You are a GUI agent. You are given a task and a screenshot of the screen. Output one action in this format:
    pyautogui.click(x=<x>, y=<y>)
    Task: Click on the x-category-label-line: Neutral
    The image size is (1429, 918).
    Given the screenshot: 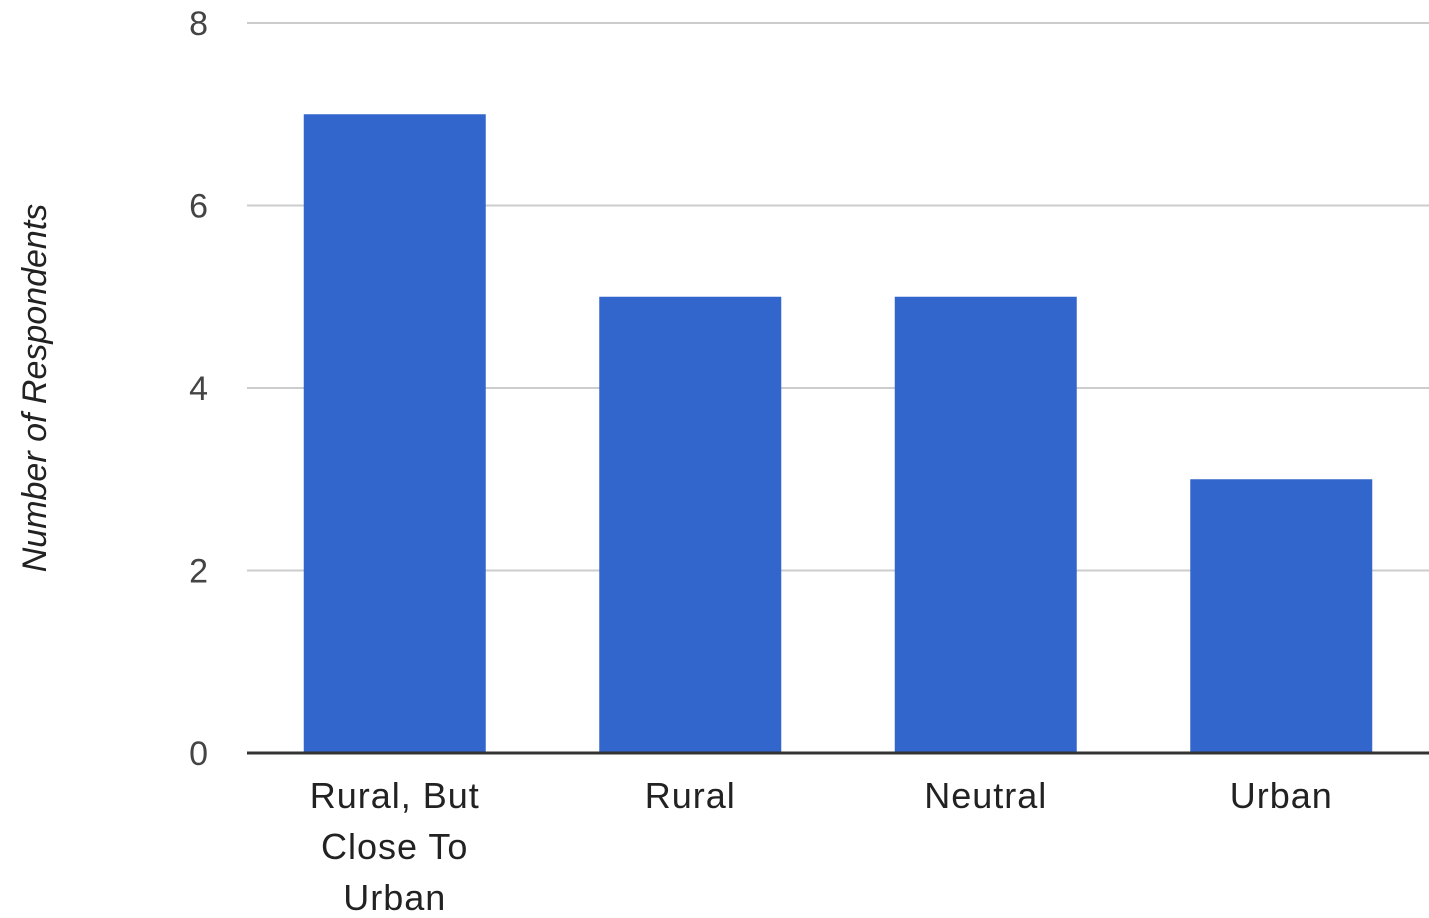 What is the action you would take?
    pyautogui.click(x=985, y=795)
    